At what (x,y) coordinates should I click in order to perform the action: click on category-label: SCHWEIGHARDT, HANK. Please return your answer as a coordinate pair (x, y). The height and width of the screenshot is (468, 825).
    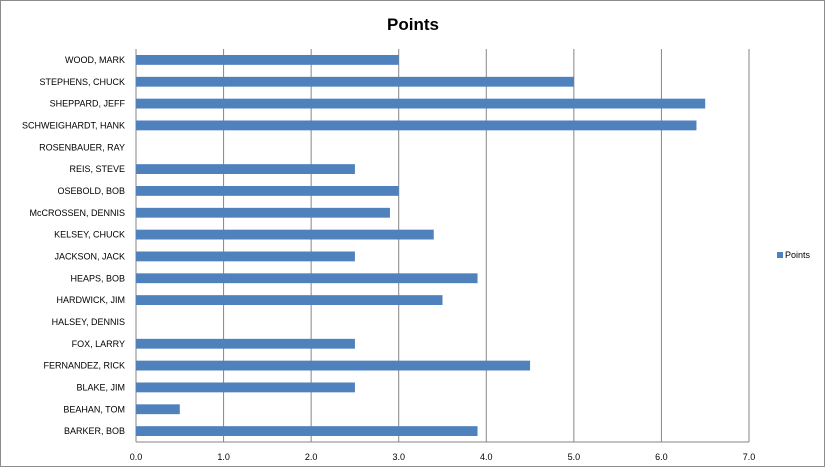
    Looking at the image, I should click on (73, 125).